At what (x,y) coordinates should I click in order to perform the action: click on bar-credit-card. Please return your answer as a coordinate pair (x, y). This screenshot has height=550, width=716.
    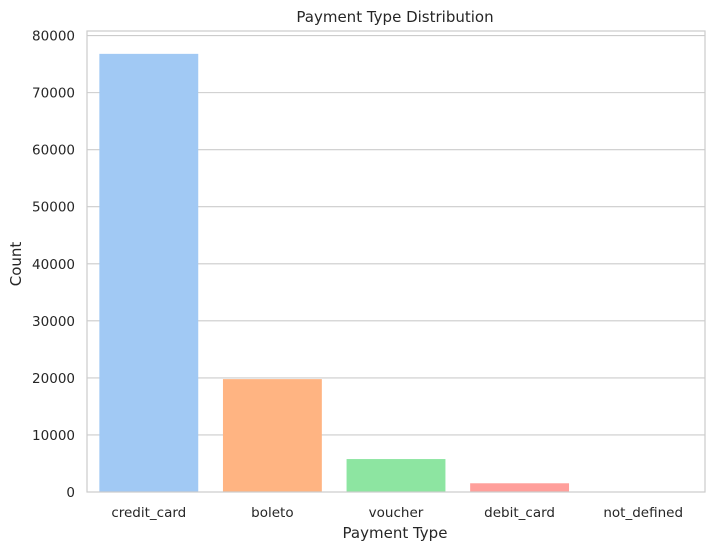
    Looking at the image, I should click on (149, 272).